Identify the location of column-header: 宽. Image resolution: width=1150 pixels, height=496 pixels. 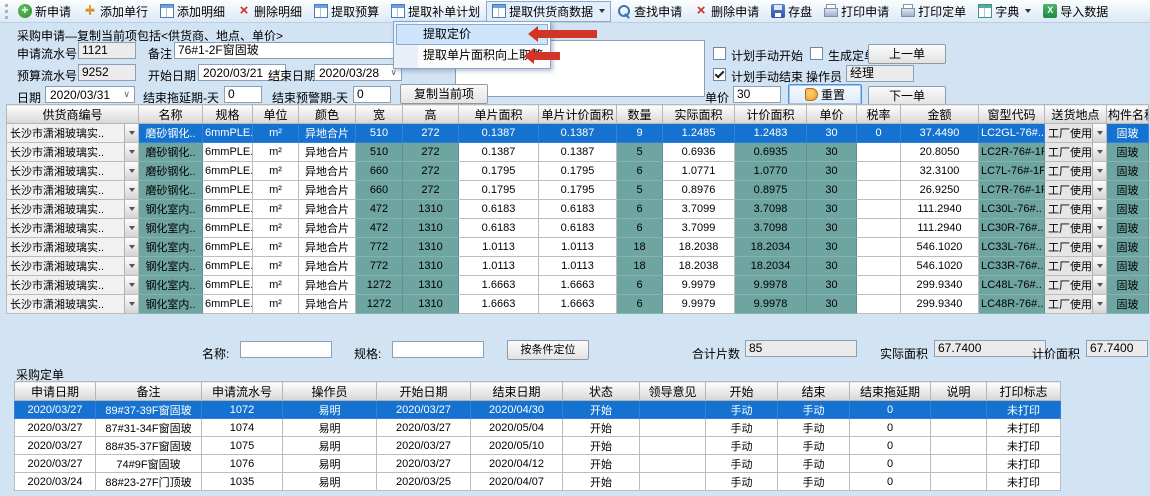
(379, 114).